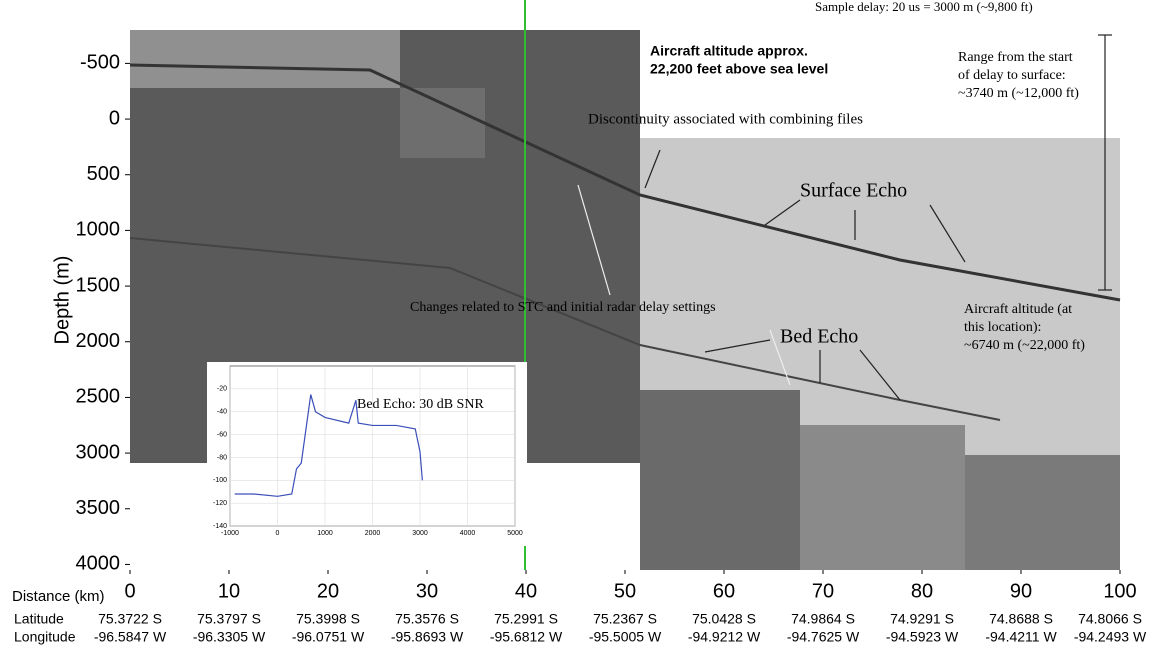  Describe the element at coordinates (724, 591) in the screenshot. I see `x-tick-label: 60` at that location.